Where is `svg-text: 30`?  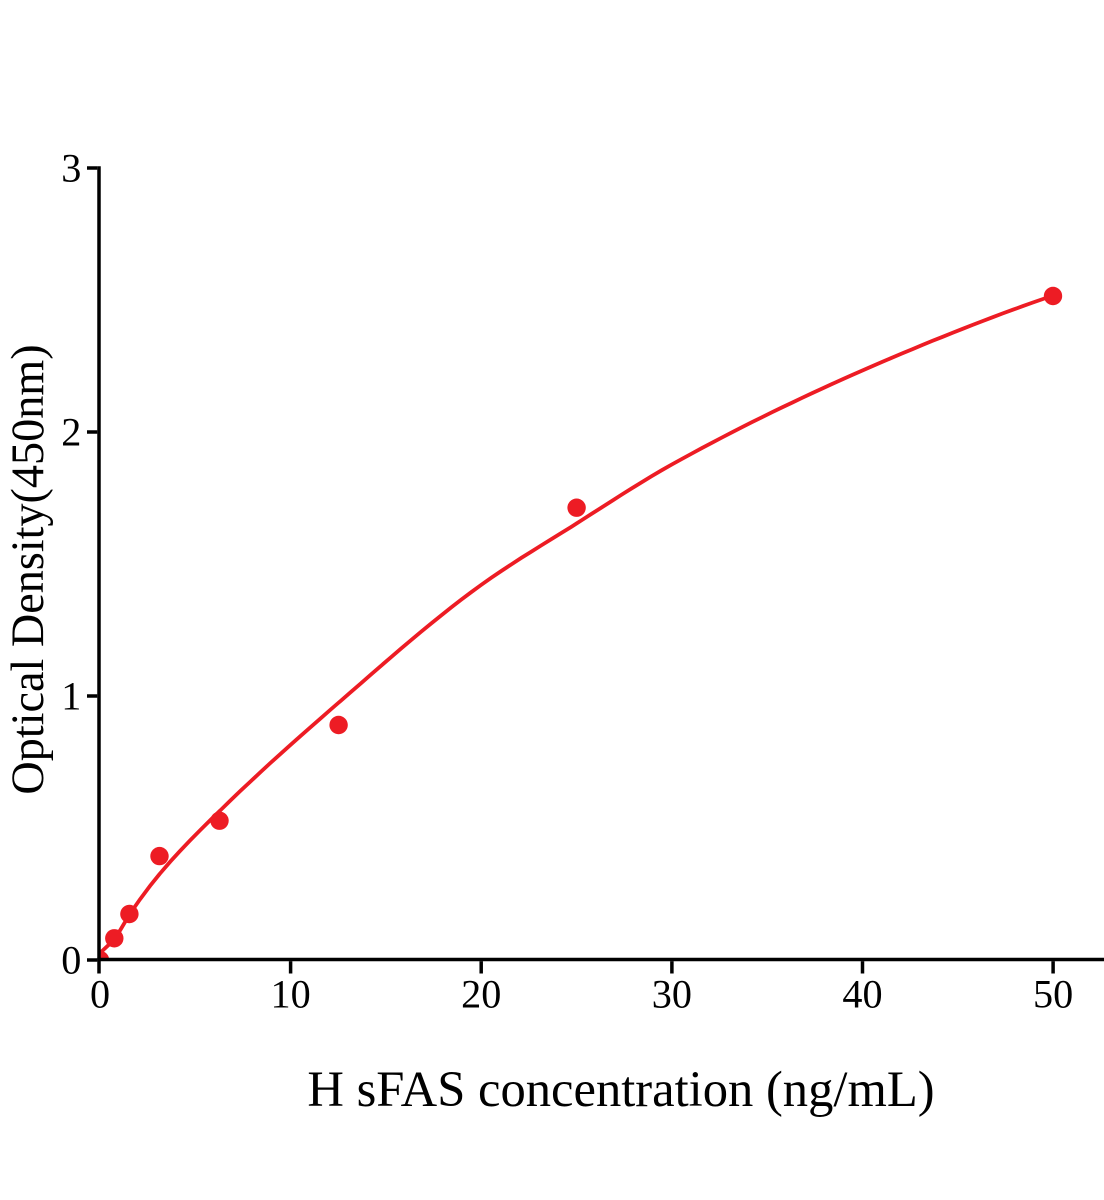
svg-text: 30 is located at coordinates (672, 994).